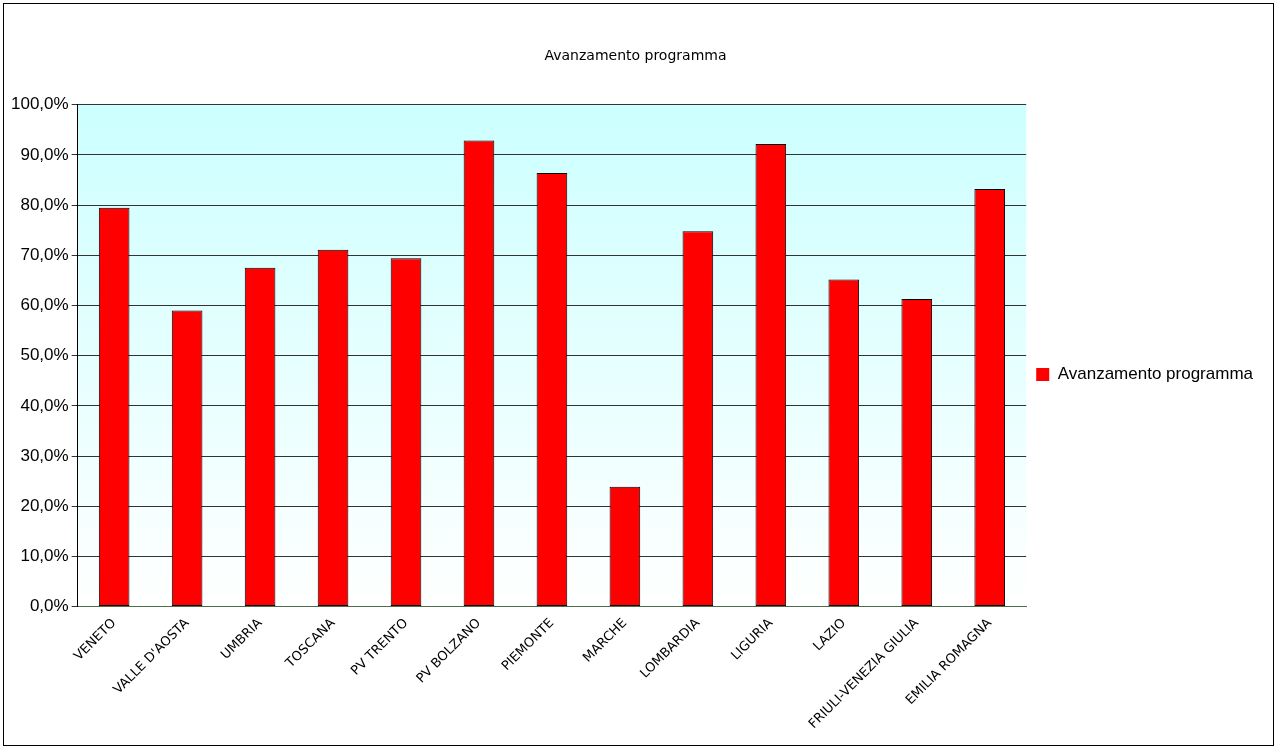 The image size is (1279, 751). What do you see at coordinates (44, 255) in the screenshot?
I see `y-tick-label: 70,0%` at bounding box center [44, 255].